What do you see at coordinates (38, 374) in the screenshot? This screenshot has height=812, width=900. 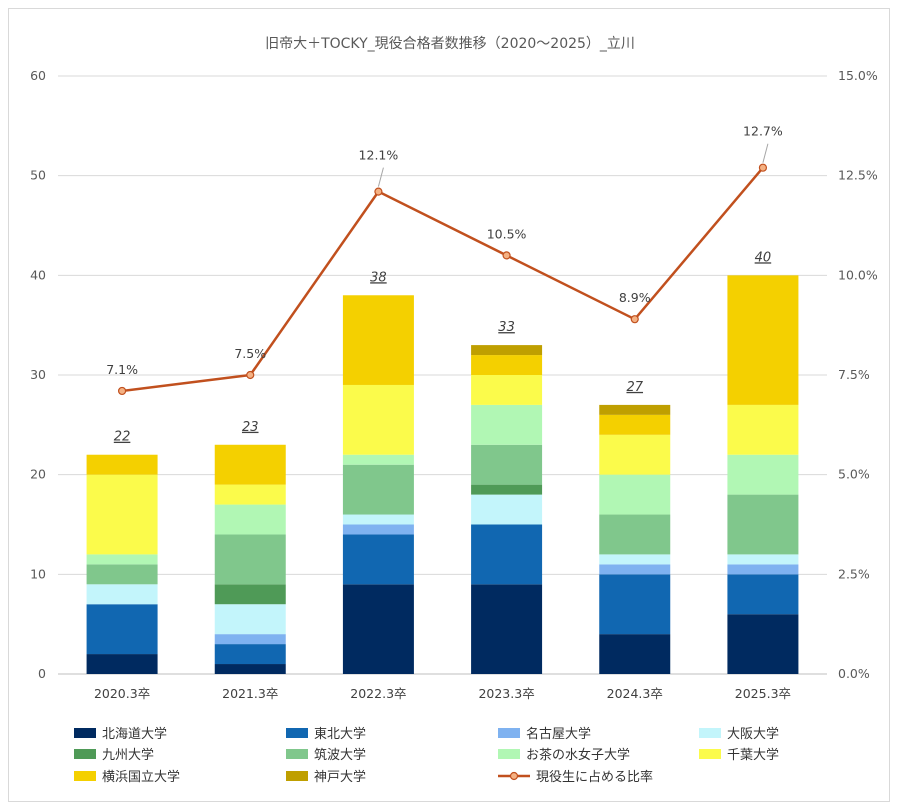 I see `y-tick-label: 30` at bounding box center [38, 374].